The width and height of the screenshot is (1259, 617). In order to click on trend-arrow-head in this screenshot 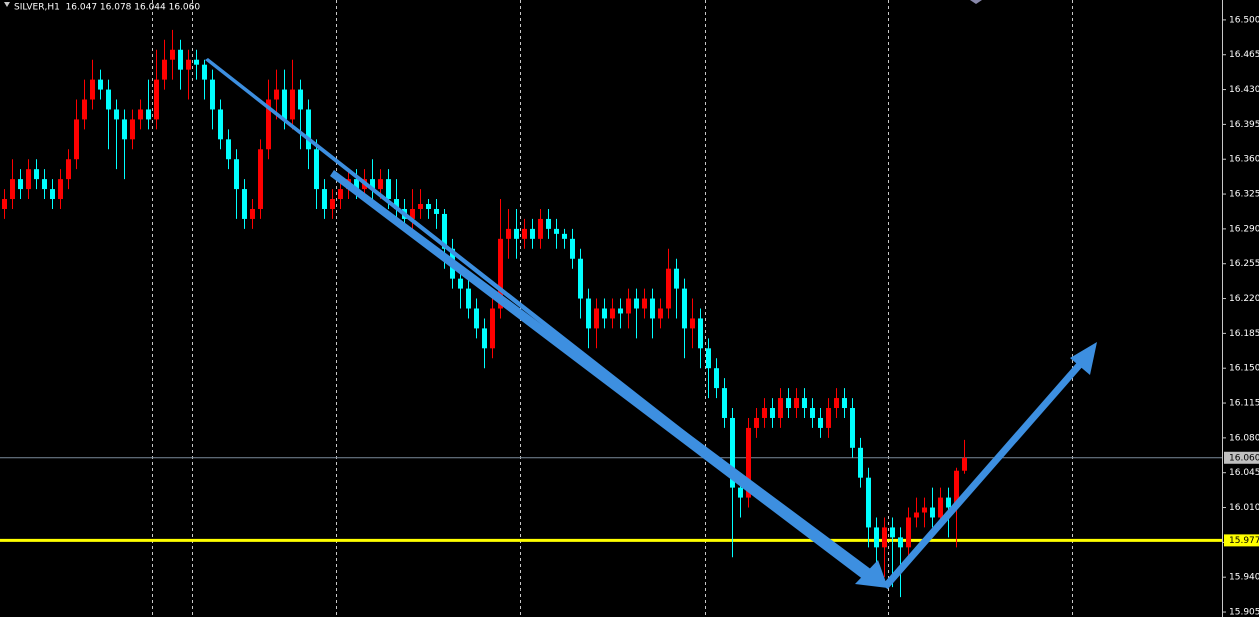, I will do `click(871, 574)`.